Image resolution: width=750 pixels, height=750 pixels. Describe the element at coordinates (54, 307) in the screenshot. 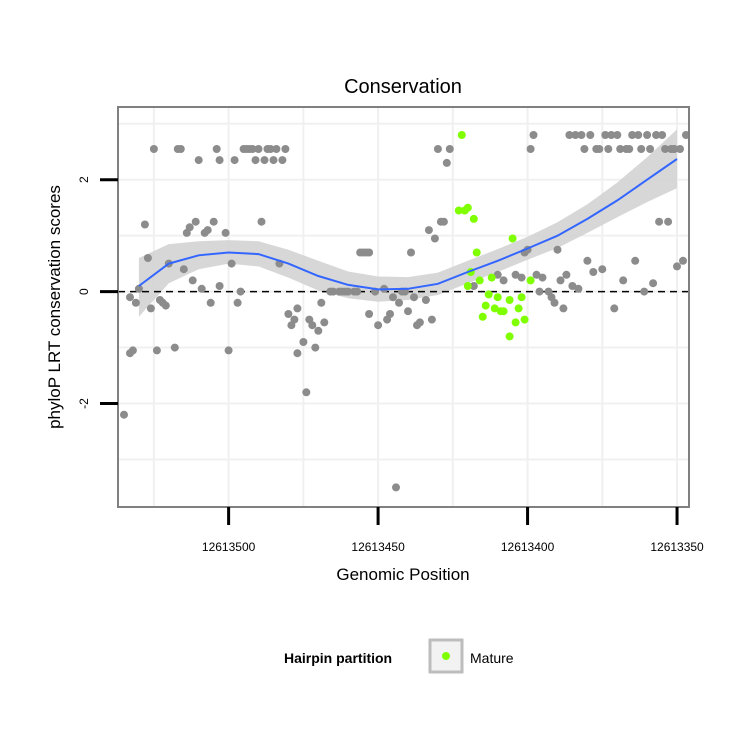

I see `y-axis-title: phyloP LRT conservation scores` at that location.